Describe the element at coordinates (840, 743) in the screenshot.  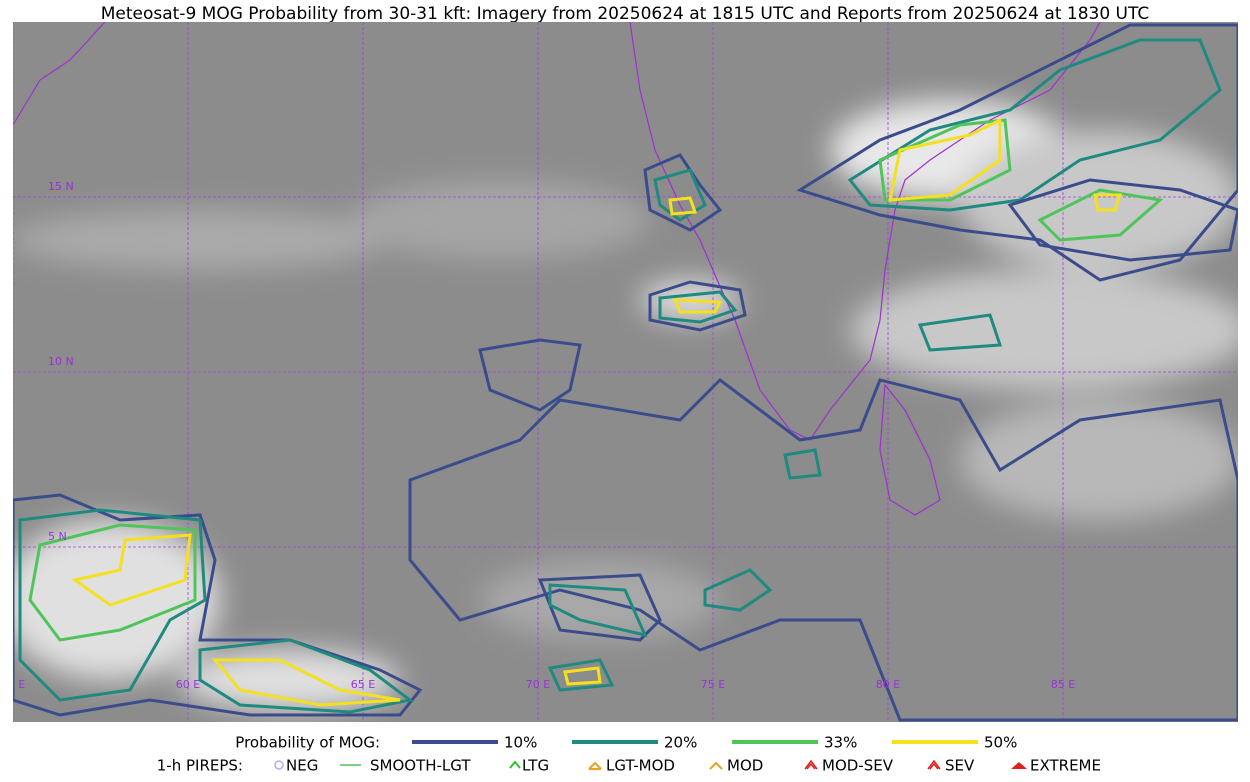
I see `legend-label: 33%` at that location.